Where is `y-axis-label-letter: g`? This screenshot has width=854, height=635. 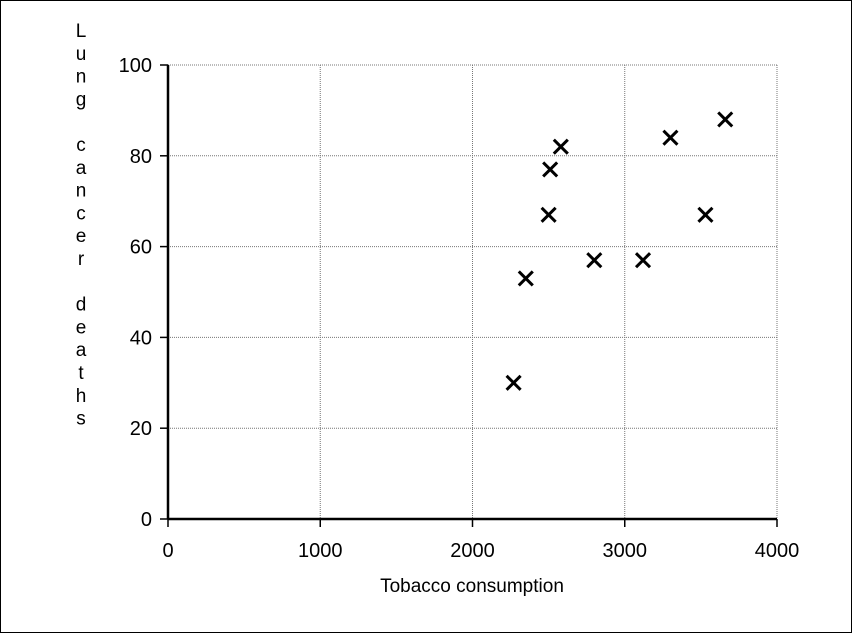
y-axis-label-letter: g is located at coordinates (81, 99).